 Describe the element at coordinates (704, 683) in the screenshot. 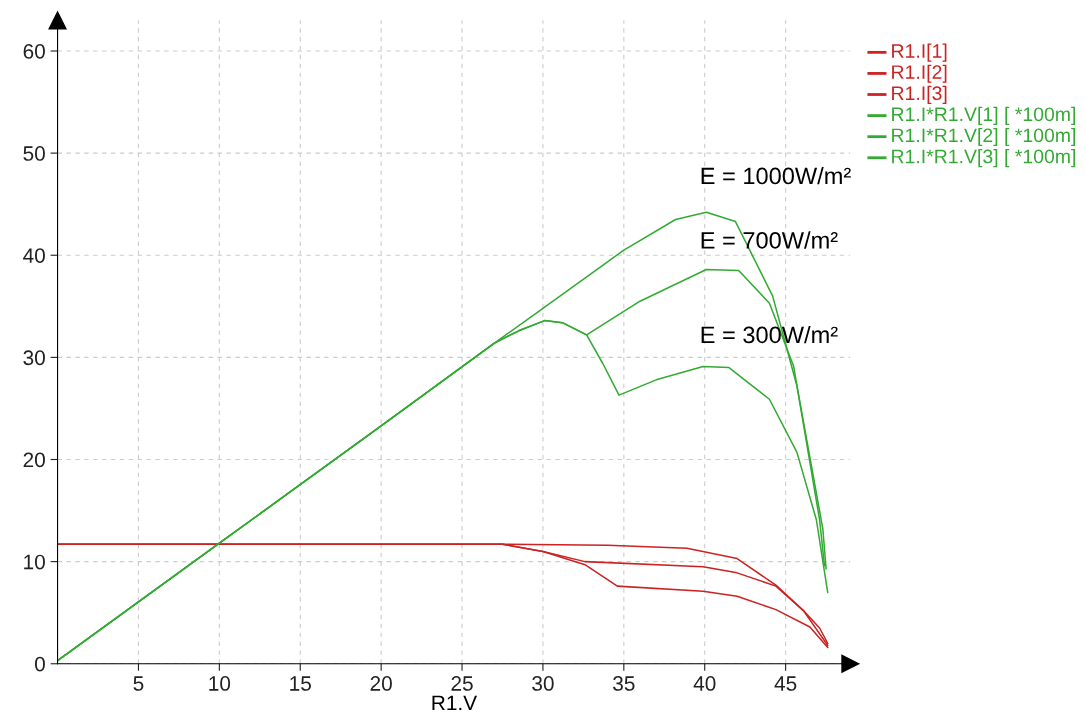

I see `x-tick-label: 40` at that location.